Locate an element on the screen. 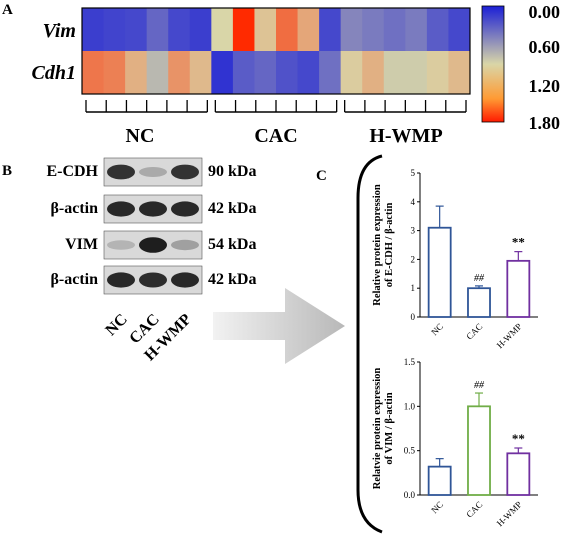 The image size is (565, 538). y-tick-label: 1.5 is located at coordinates (410, 362).